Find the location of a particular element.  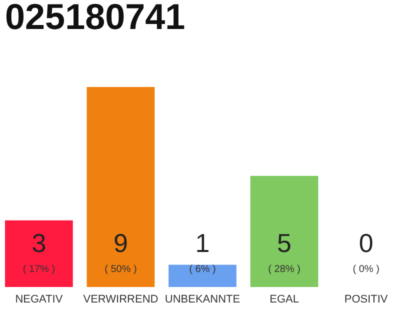

data-label: 0 is located at coordinates (366, 243).